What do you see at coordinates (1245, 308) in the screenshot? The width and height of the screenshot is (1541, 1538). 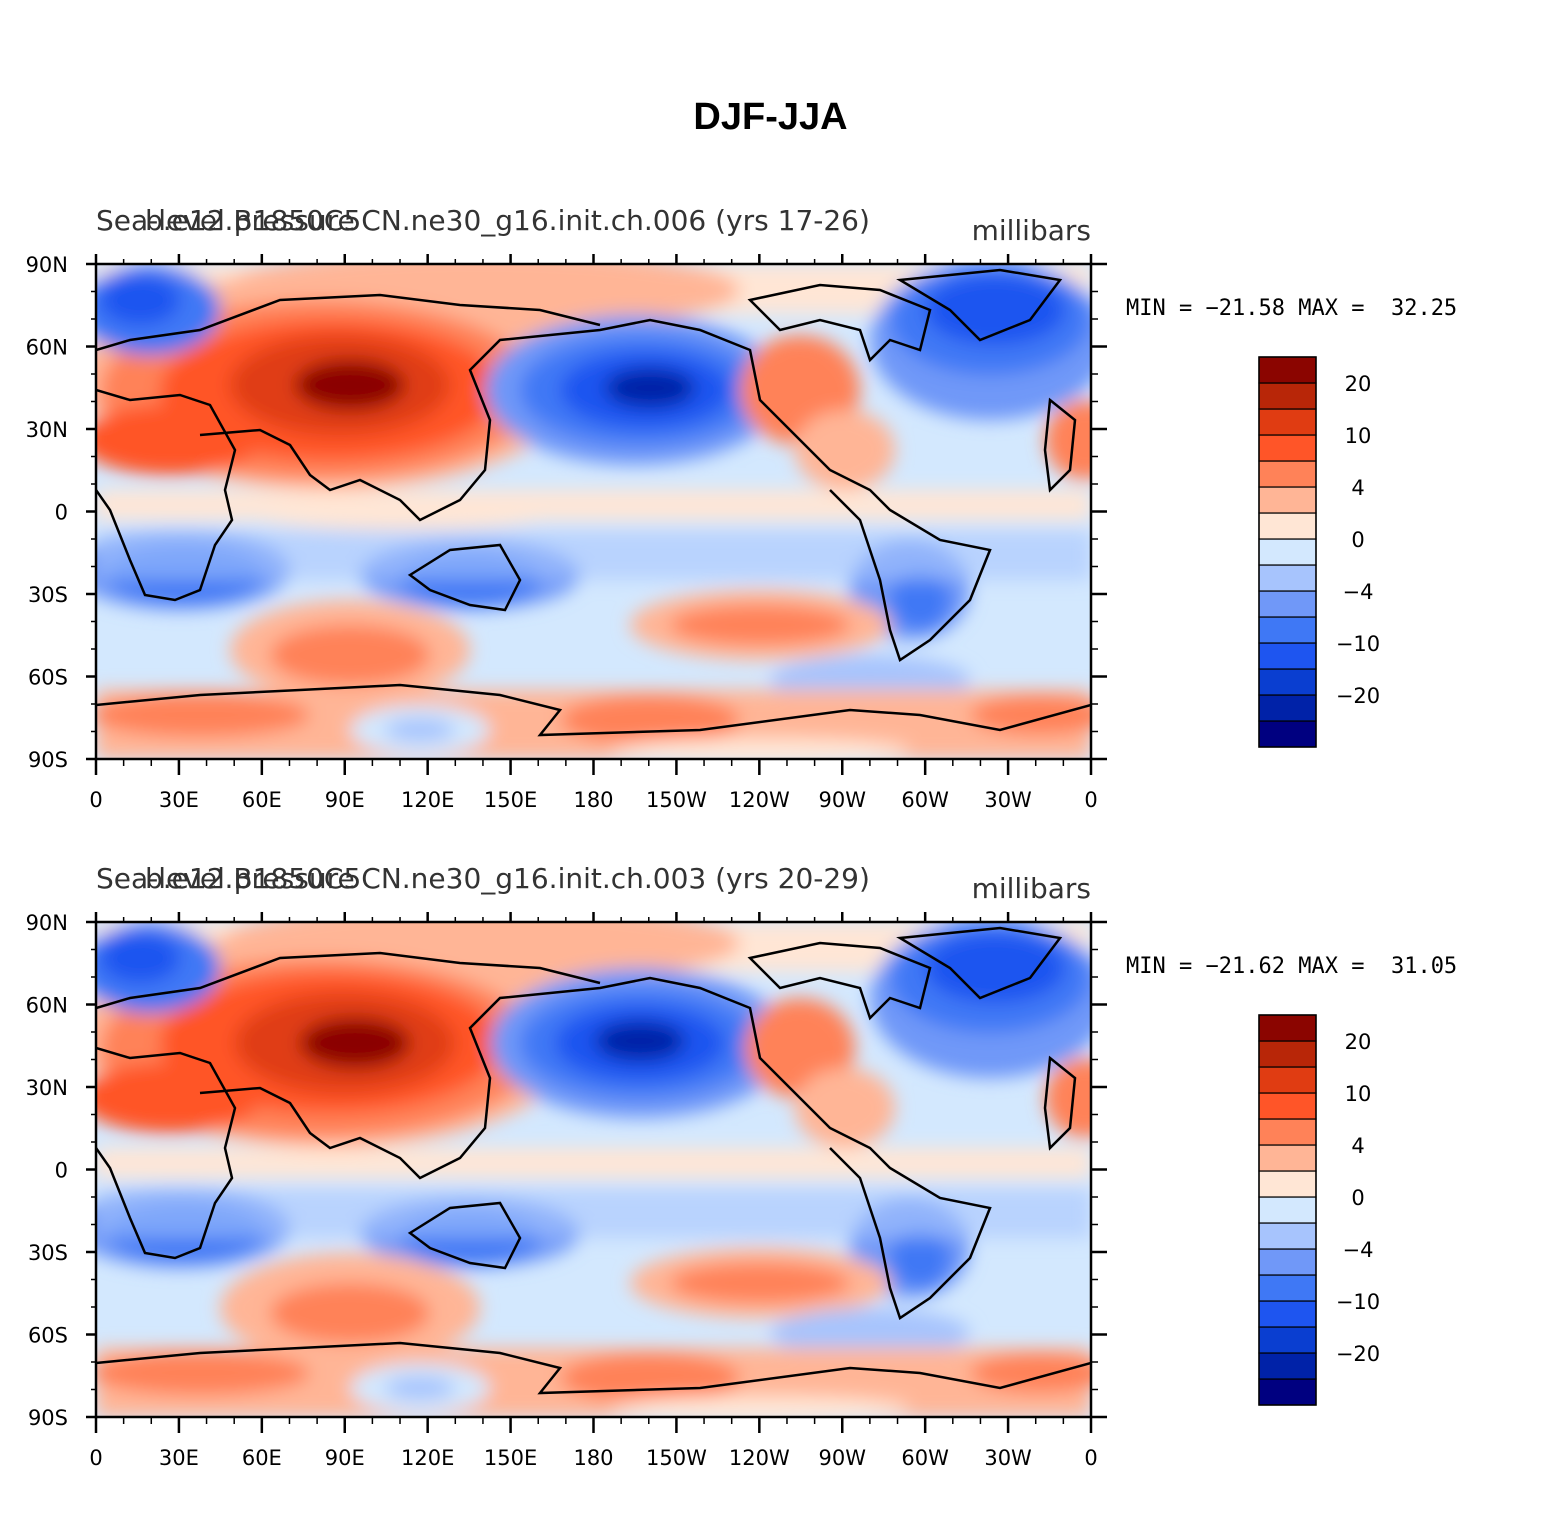 I see `min-value: −21.58` at bounding box center [1245, 308].